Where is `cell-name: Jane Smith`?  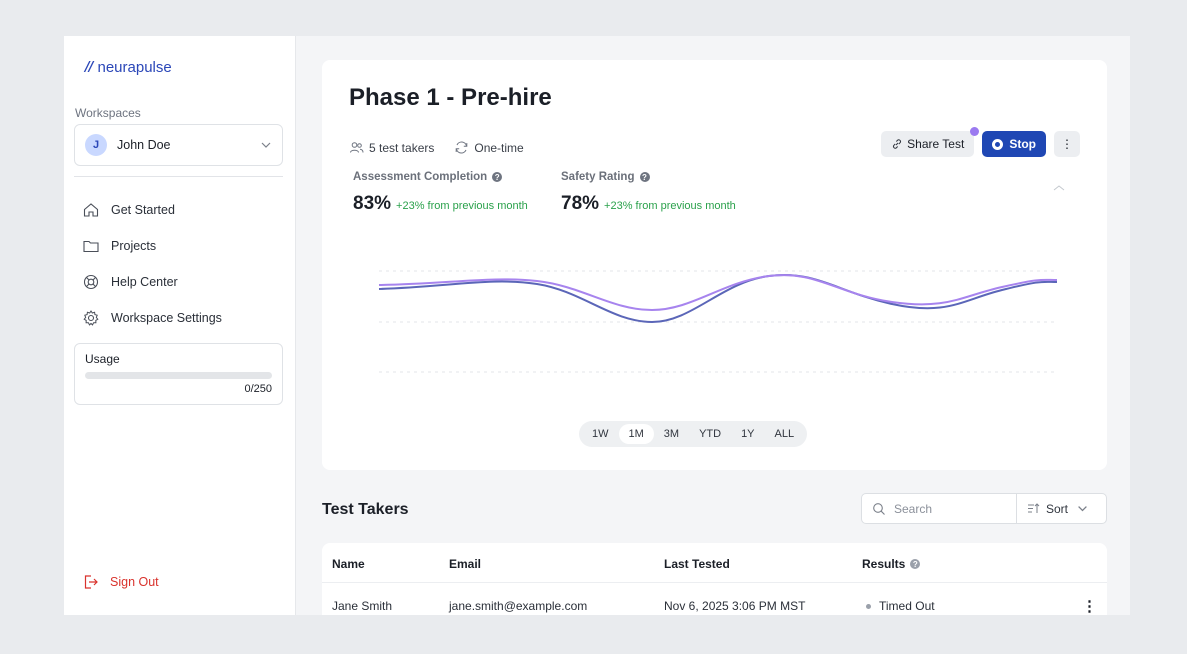 cell-name: Jane Smith is located at coordinates (362, 606).